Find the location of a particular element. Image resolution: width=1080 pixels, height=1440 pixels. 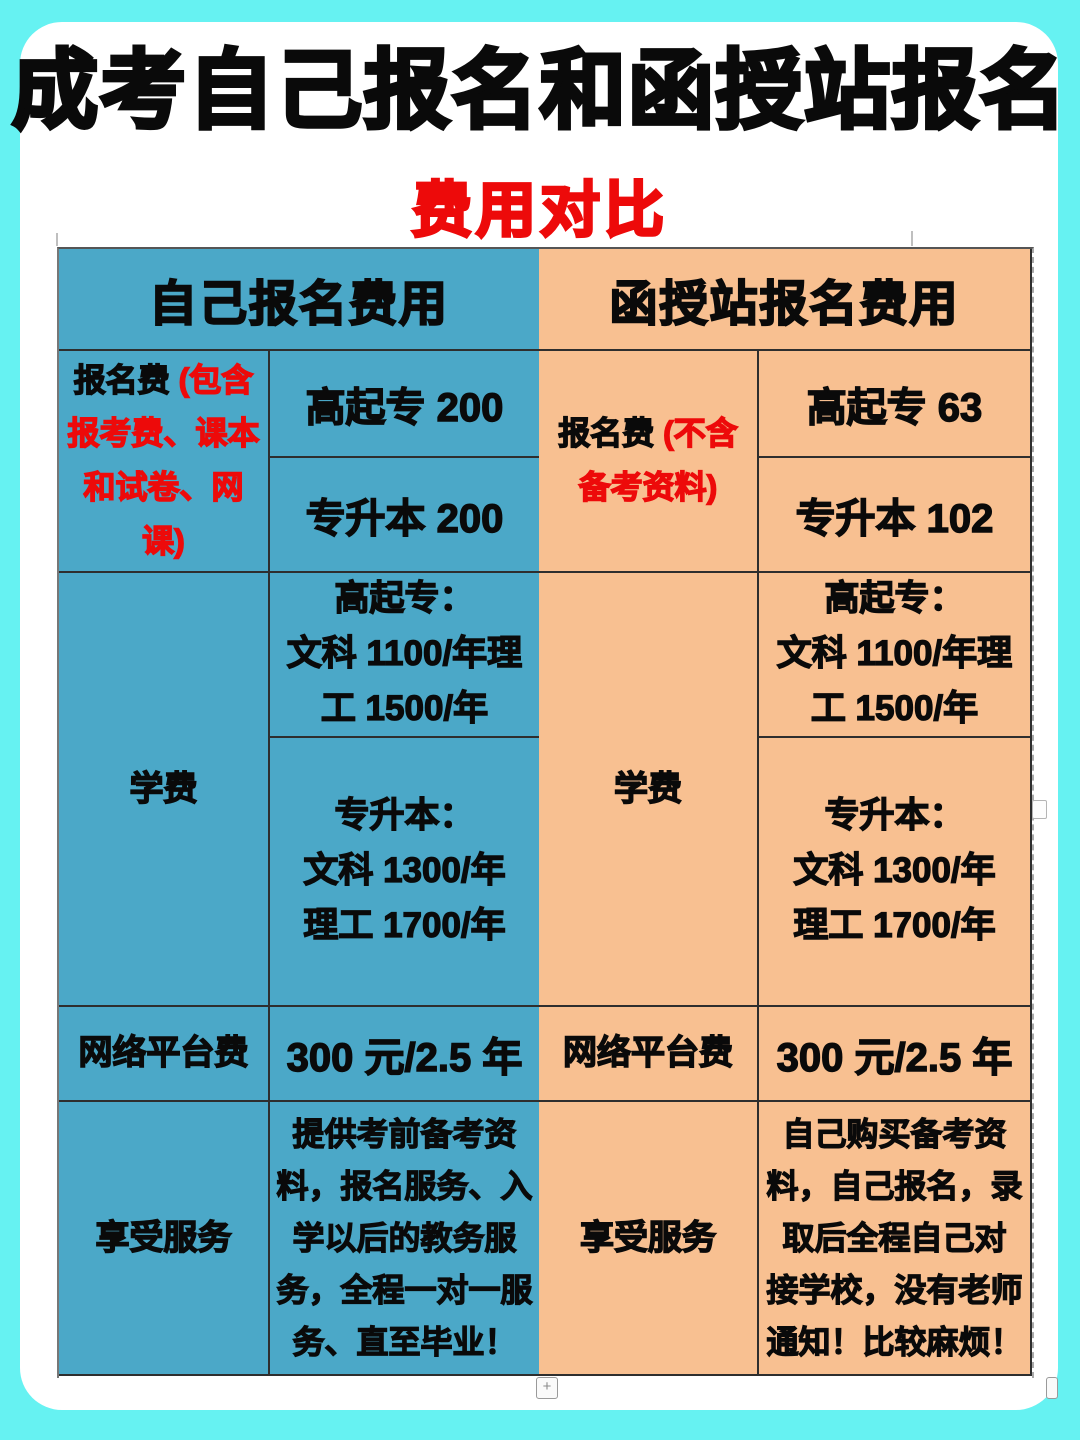

regfee-label-station-text: 报名费 is located at coordinates (611, 433).